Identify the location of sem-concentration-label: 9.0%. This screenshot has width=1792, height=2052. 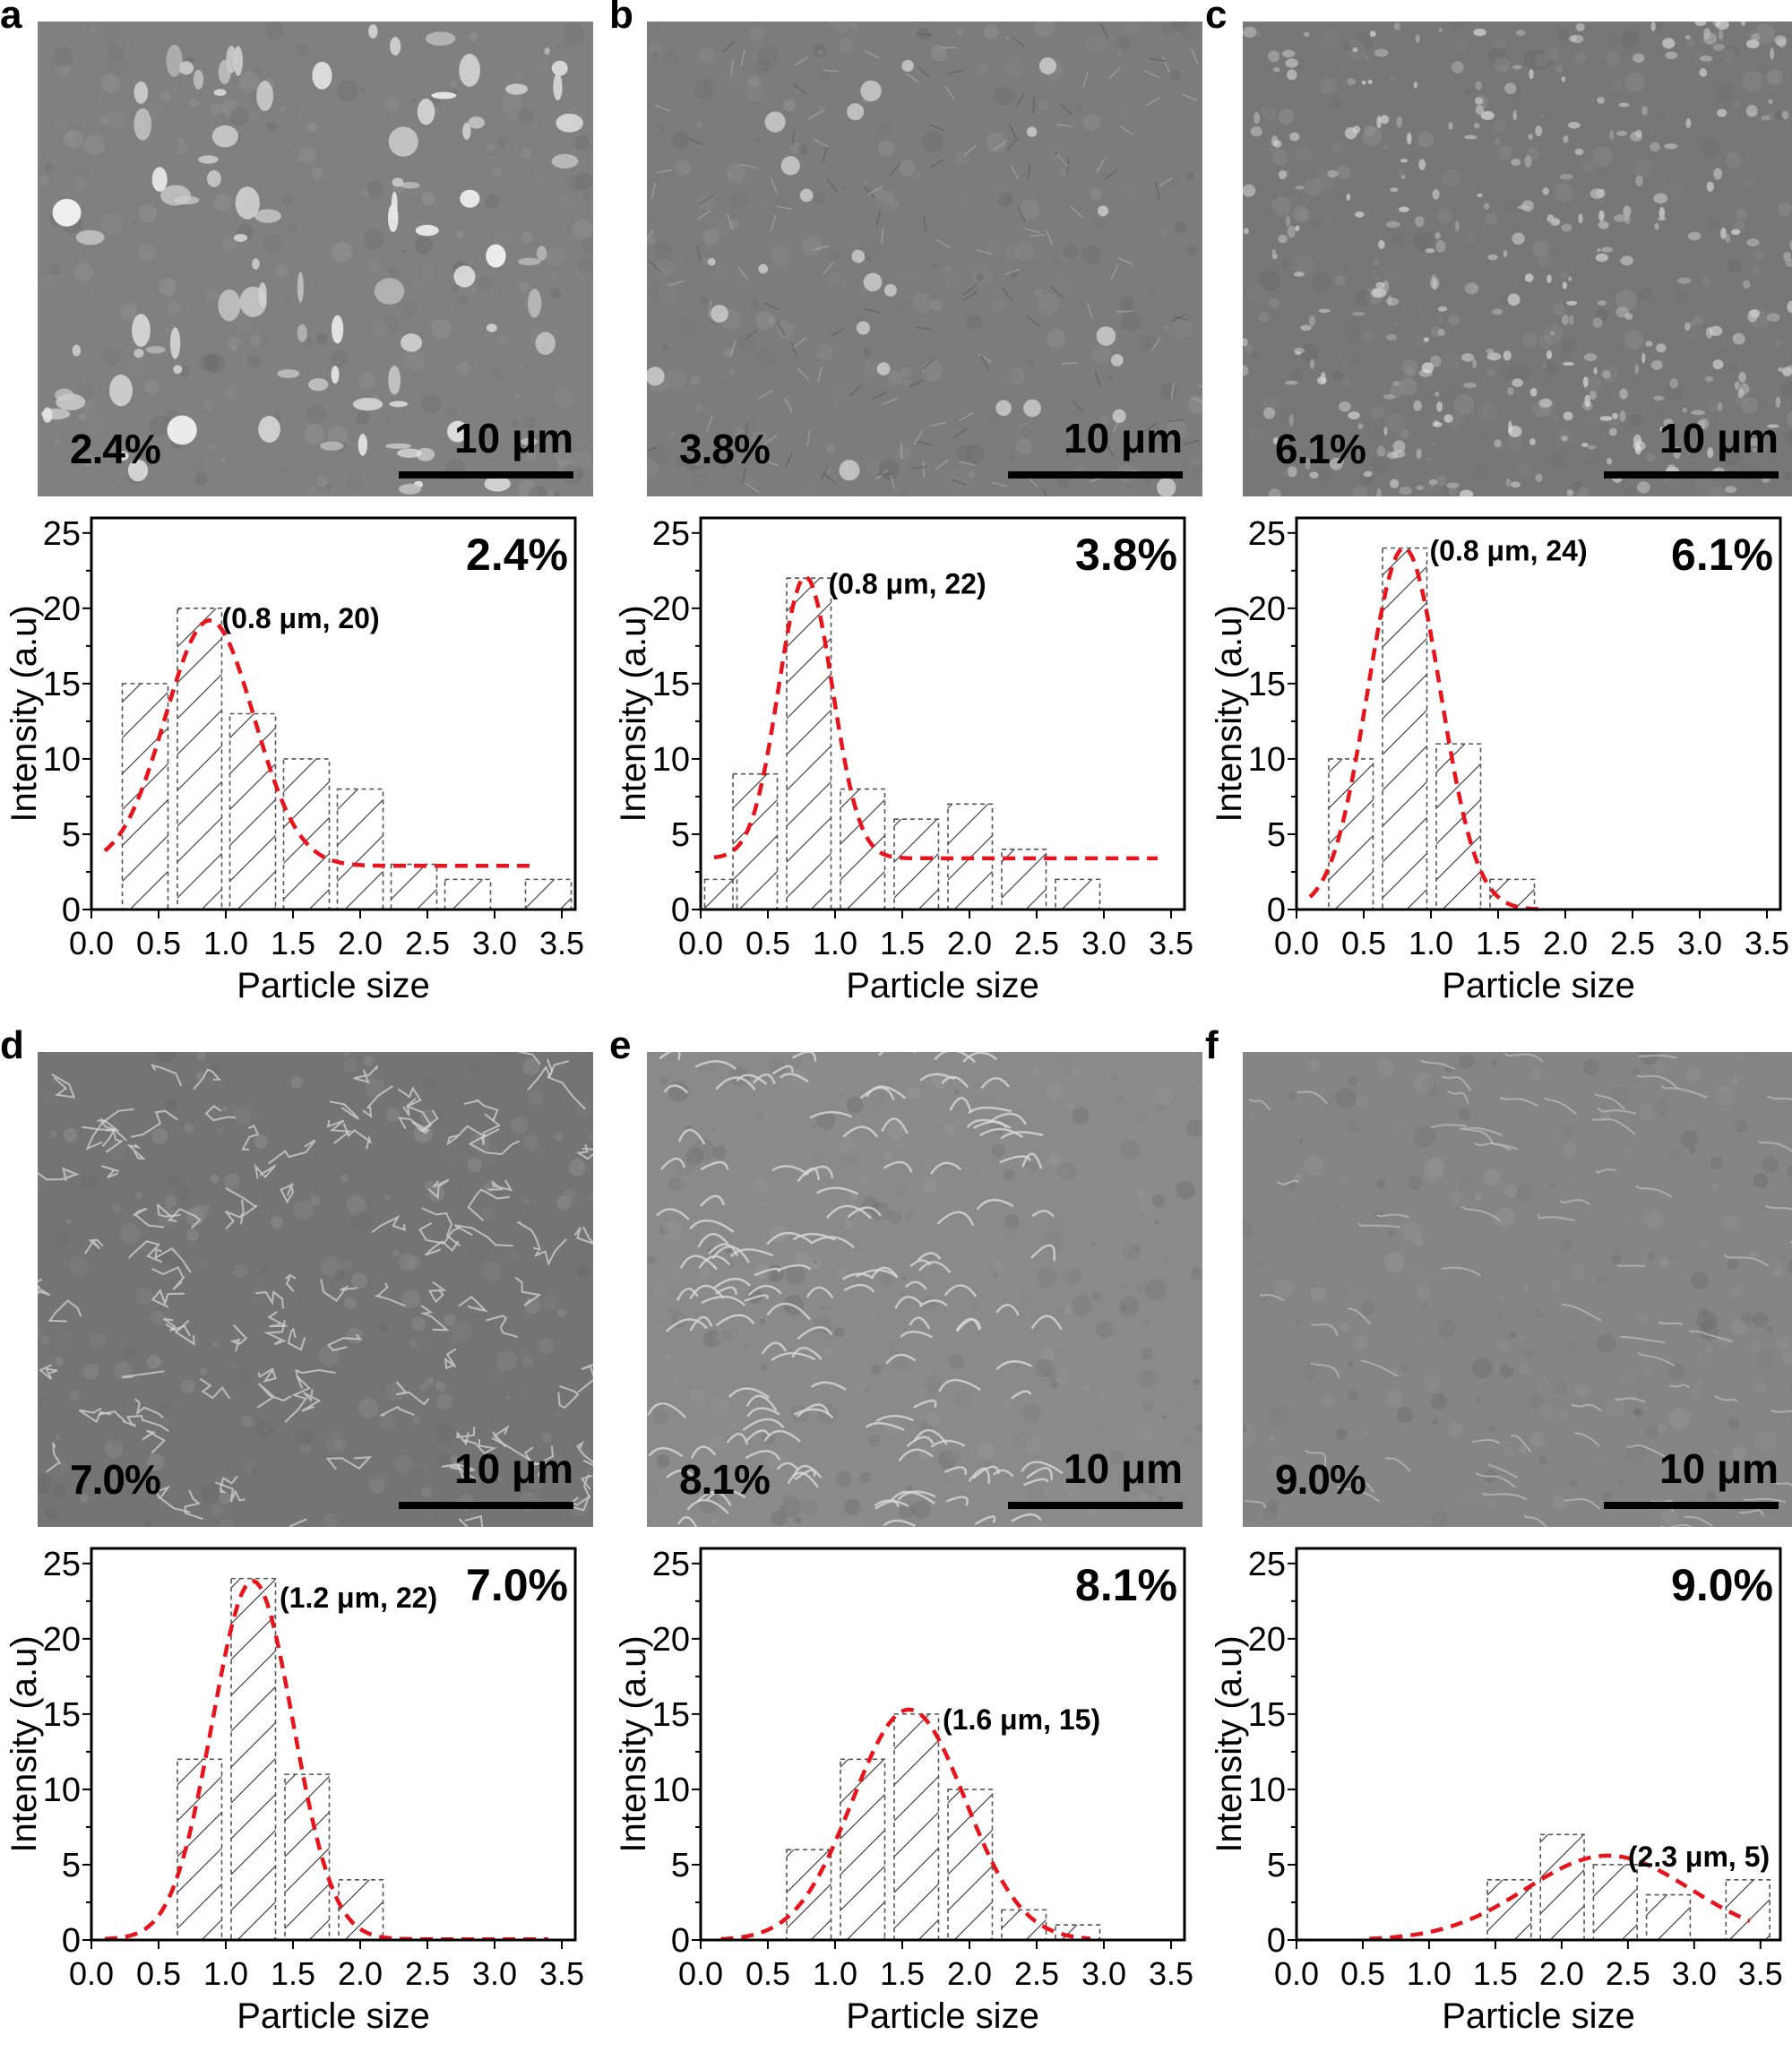
(1321, 1479).